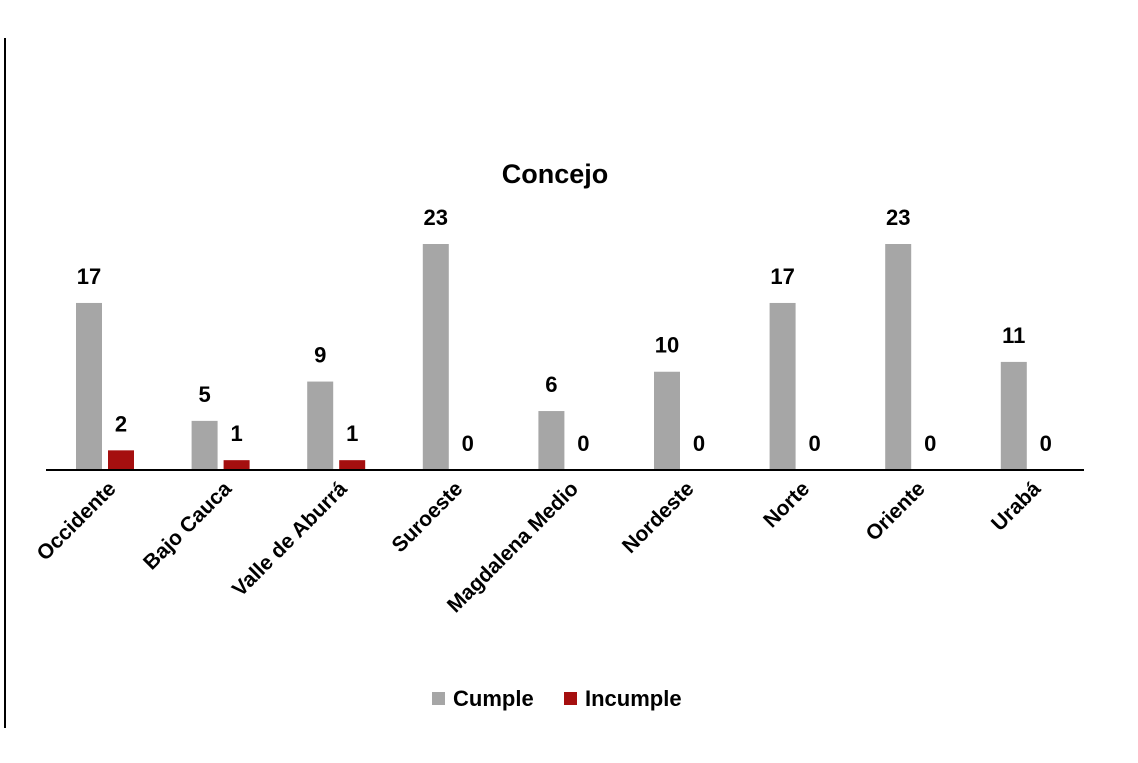 This screenshot has height=763, width=1138. Describe the element at coordinates (493, 698) in the screenshot. I see `legend-label-cumple: Cumple` at that location.